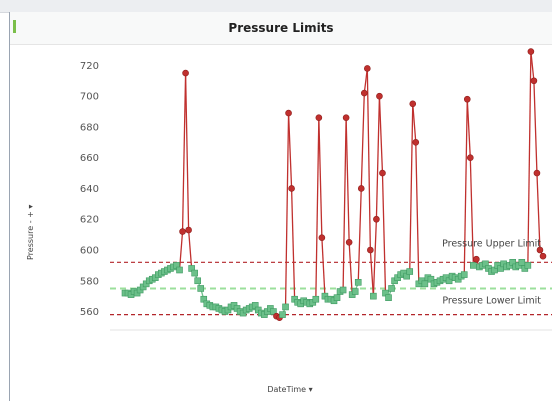 The image size is (552, 401). What do you see at coordinates (89, 127) in the screenshot?
I see `y-tick-label: 680` at bounding box center [89, 127].